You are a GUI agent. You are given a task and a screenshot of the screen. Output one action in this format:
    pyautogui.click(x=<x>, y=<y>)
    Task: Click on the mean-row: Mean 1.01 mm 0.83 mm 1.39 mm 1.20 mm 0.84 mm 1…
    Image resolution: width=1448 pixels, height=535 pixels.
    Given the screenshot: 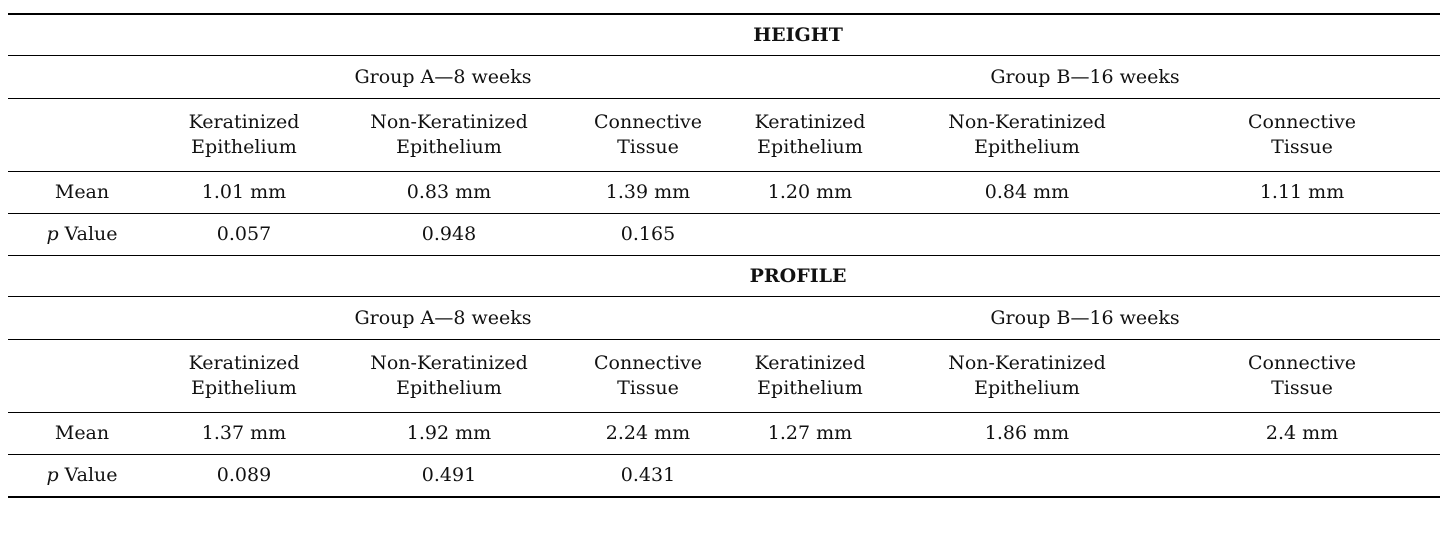 What is the action you would take?
    pyautogui.click(x=724, y=192)
    